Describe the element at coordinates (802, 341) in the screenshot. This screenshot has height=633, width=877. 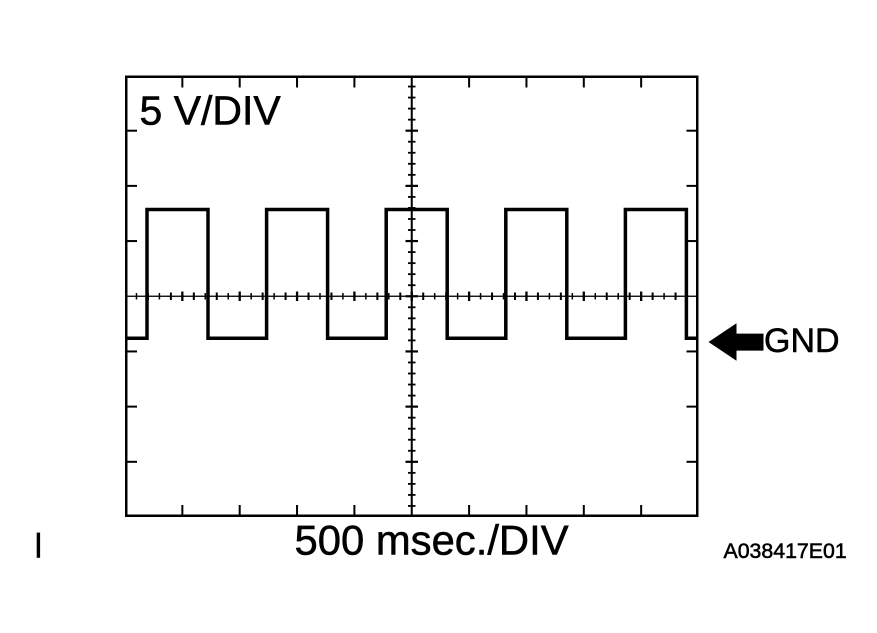
I see `svg-text: GND` at that location.